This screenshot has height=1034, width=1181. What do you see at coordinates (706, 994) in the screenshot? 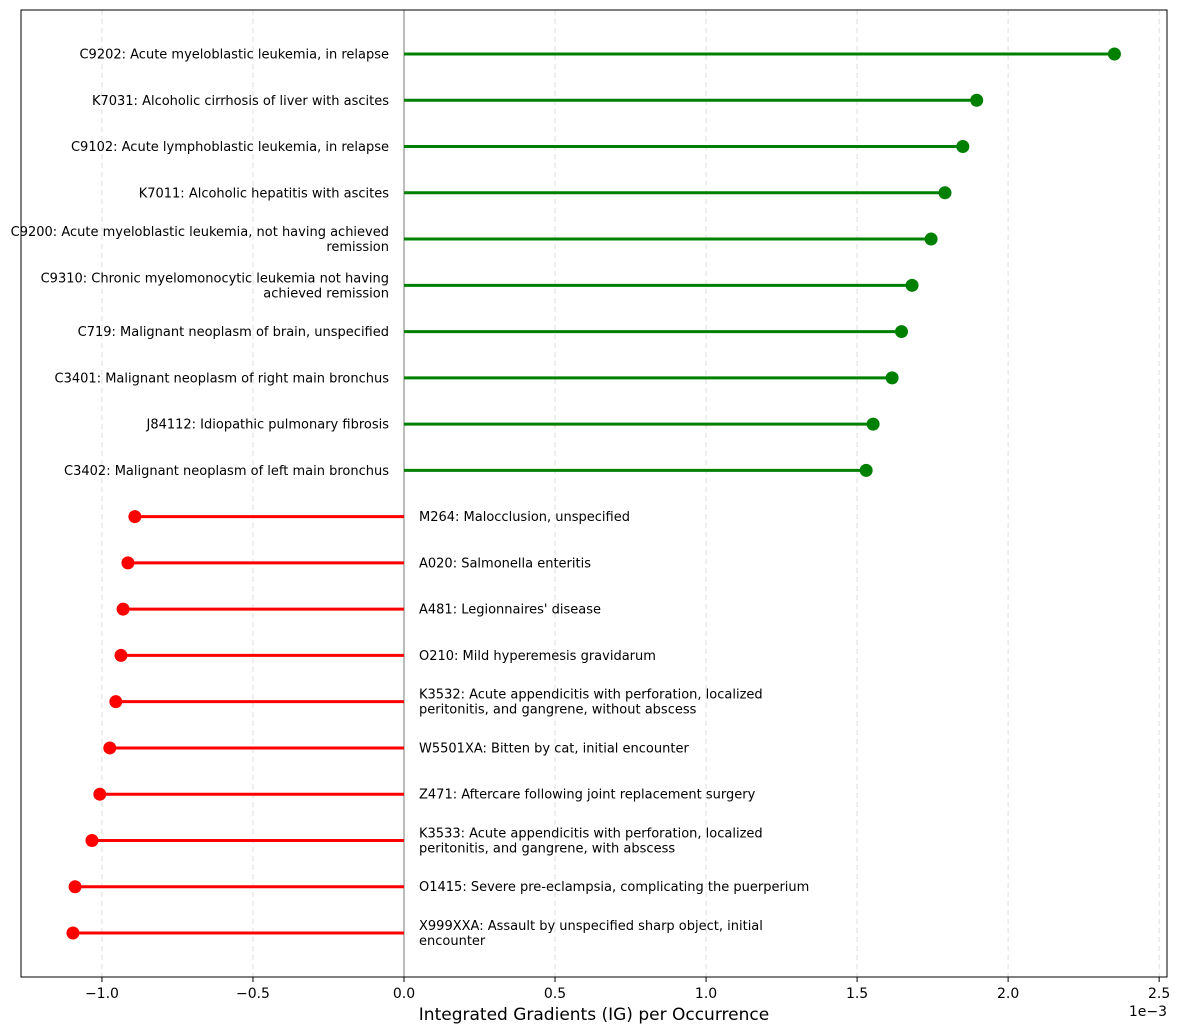
I see `x-tick-label: 1.0` at bounding box center [706, 994].